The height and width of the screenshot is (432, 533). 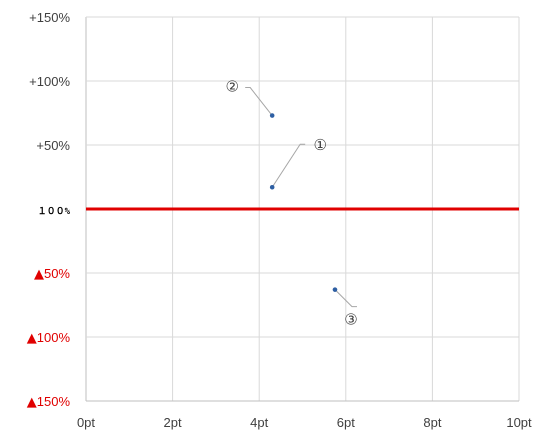 What do you see at coordinates (350, 320) in the screenshot?
I see `point-callout-label: ③` at bounding box center [350, 320].